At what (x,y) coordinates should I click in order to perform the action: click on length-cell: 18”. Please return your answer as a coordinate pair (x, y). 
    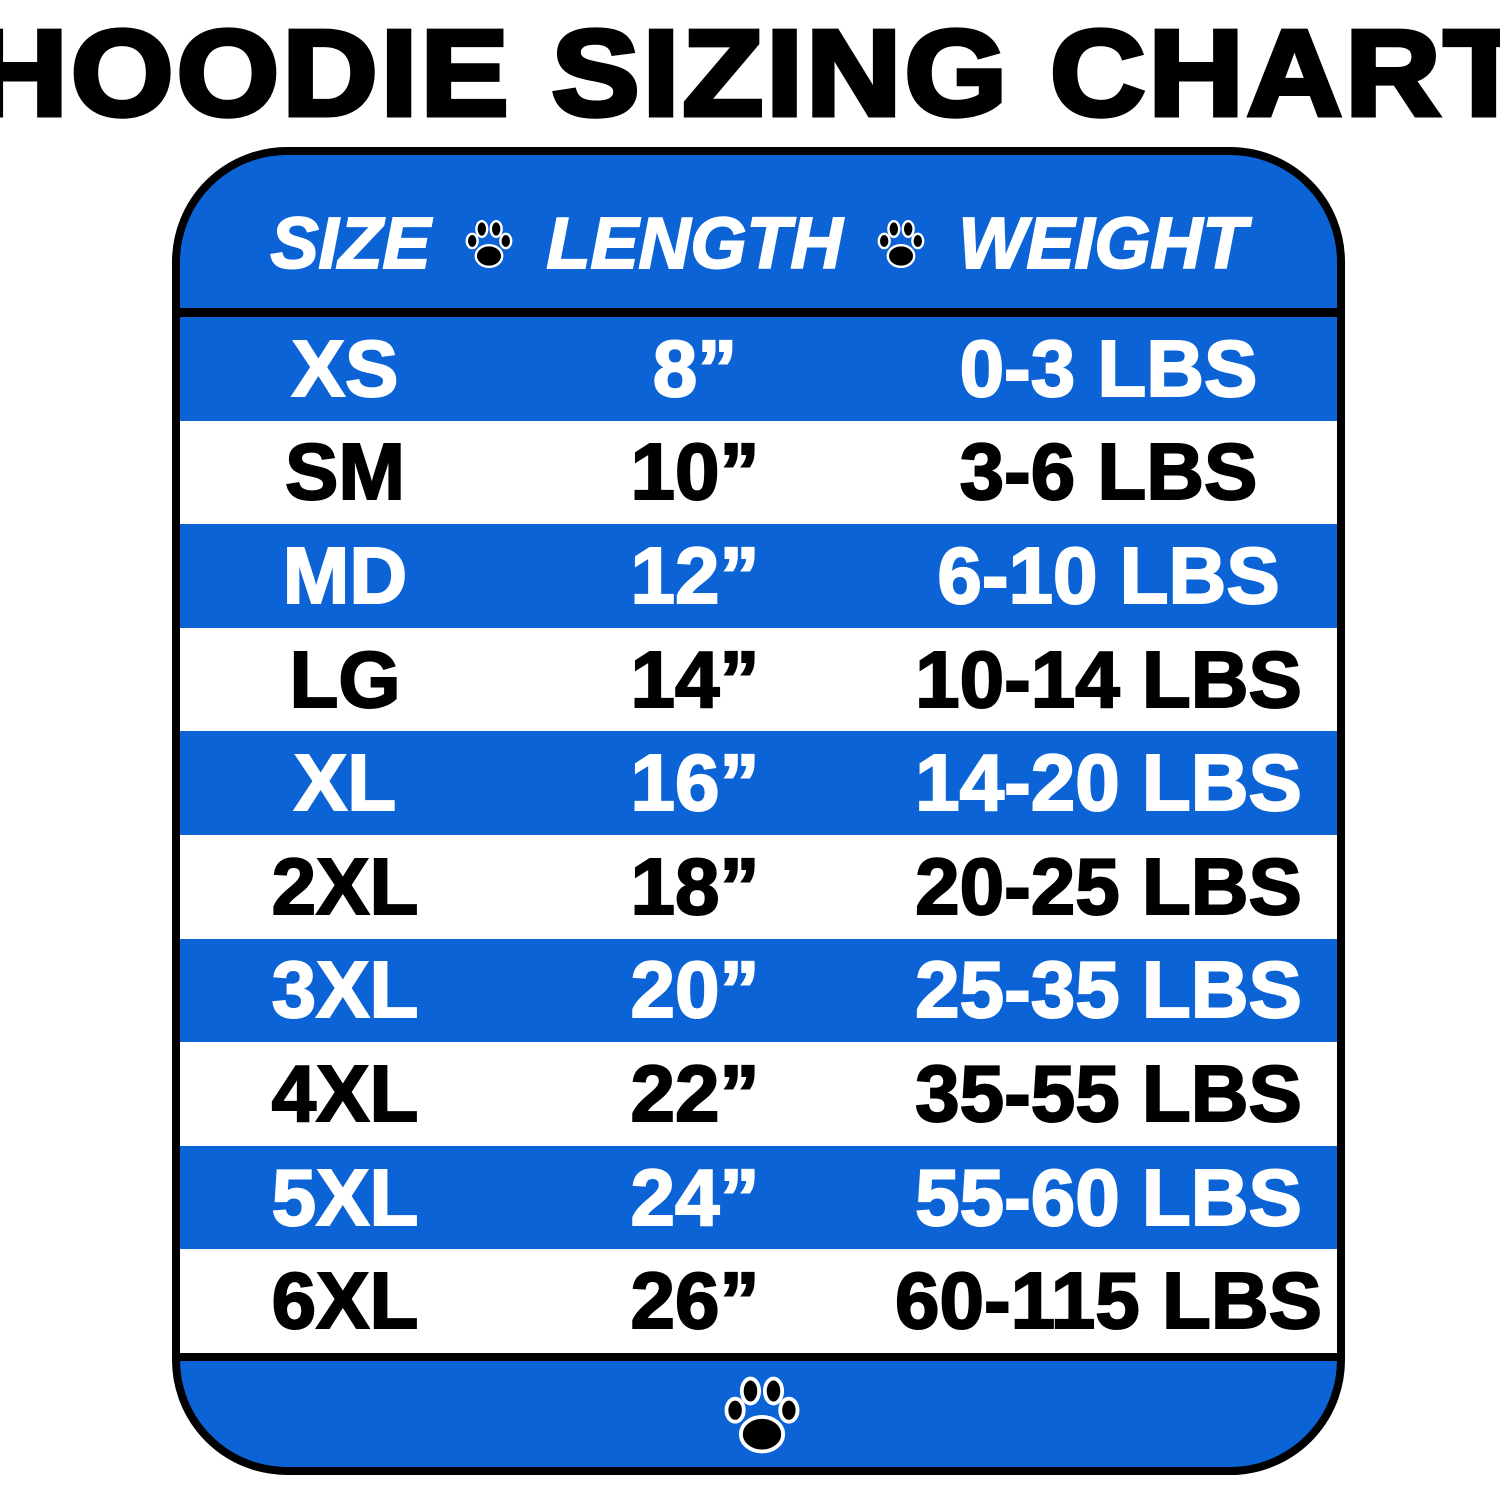
    Looking at the image, I should click on (695, 886).